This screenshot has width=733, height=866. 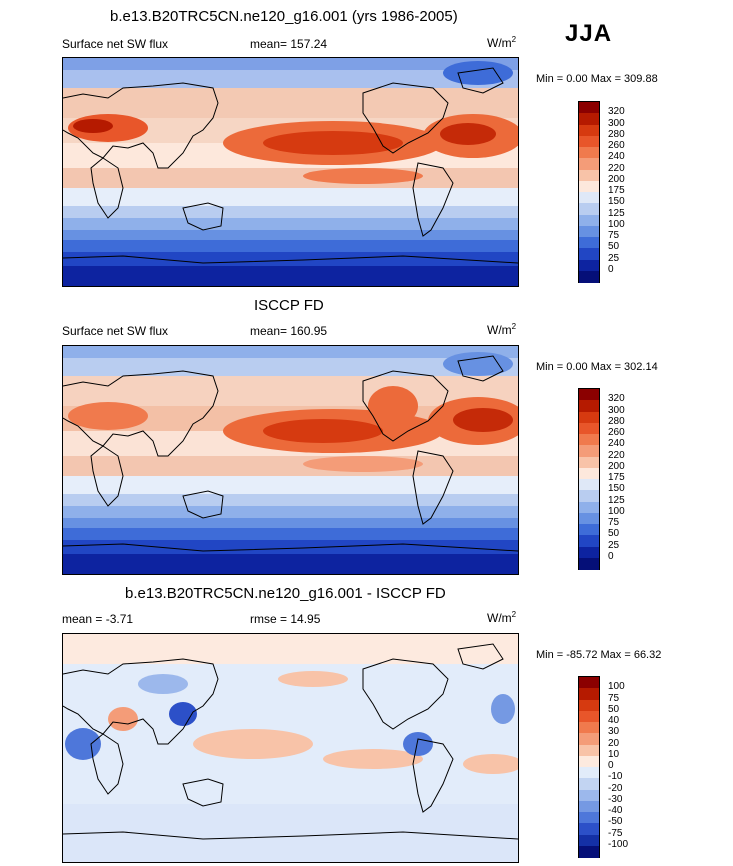 I want to click on south-america-outline, so click(x=433, y=199).